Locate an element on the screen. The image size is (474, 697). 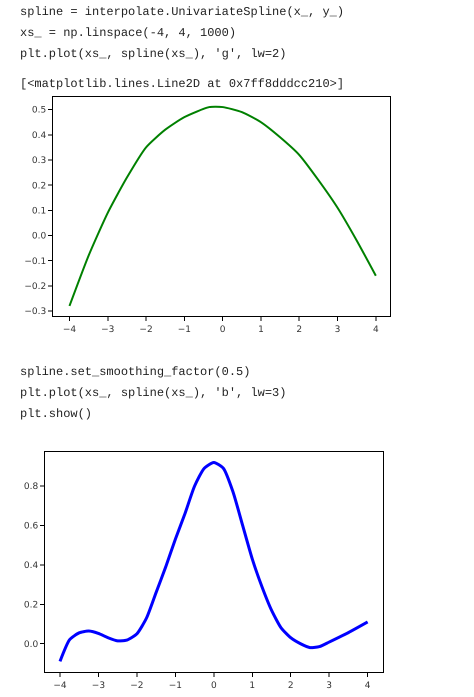
text: spline.set_smoothing_factor(0.5) is located at coordinates (135, 372).